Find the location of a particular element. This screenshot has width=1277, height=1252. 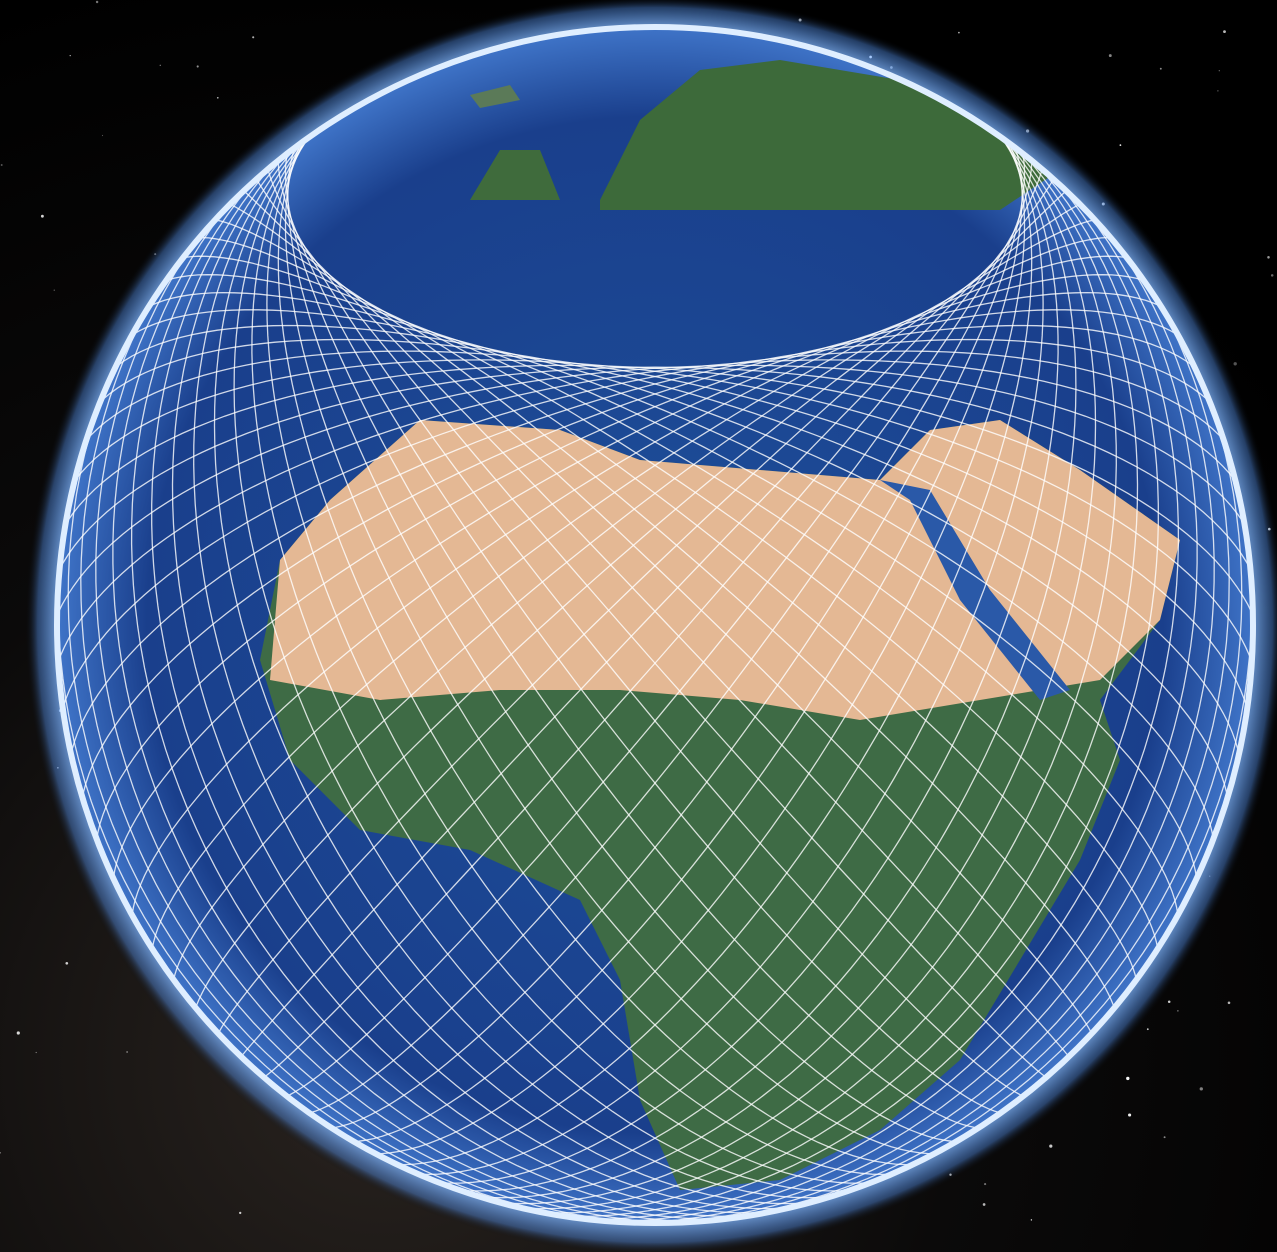

red-sea is located at coordinates (975, 590).